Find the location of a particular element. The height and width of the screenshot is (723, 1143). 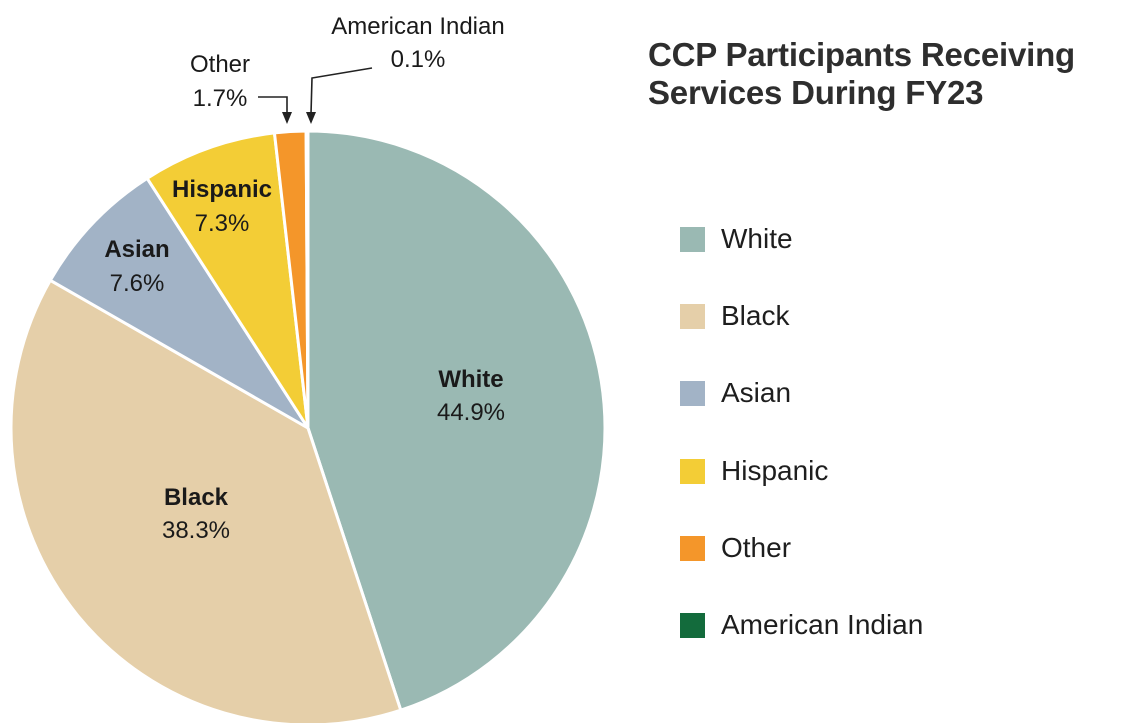

legend-label-american-indian: American Indian is located at coordinates (822, 624).